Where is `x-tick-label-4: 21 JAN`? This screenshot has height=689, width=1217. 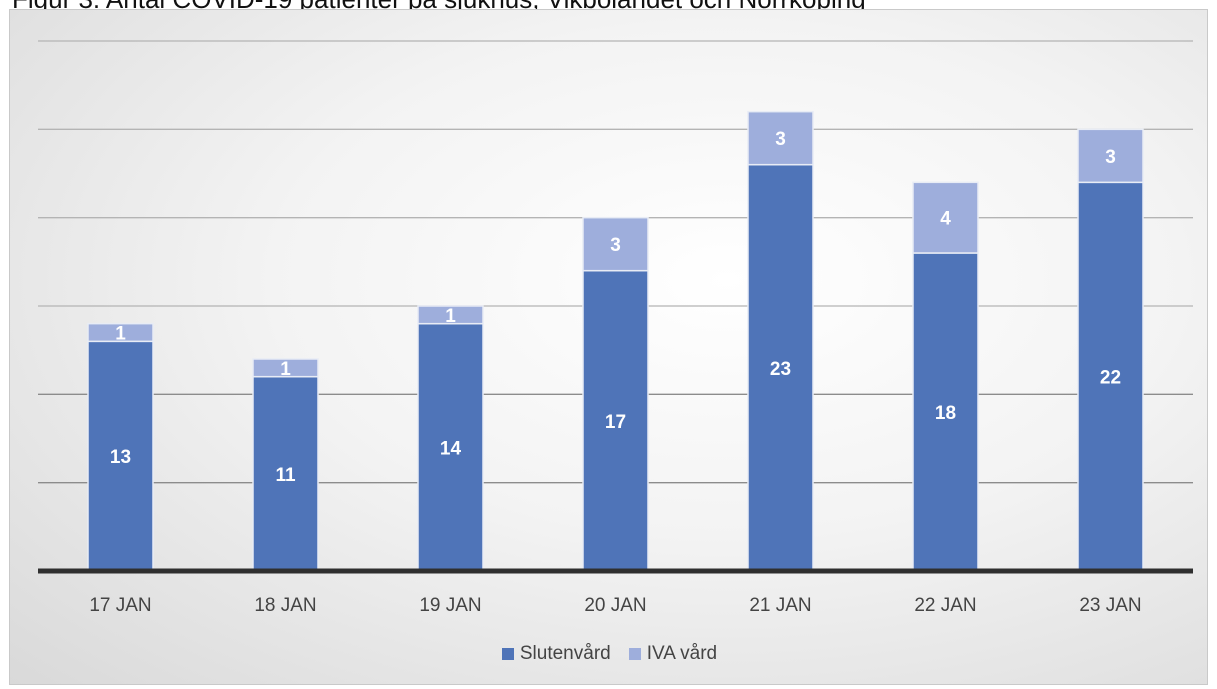
x-tick-label-4: 21 JAN is located at coordinates (780, 605).